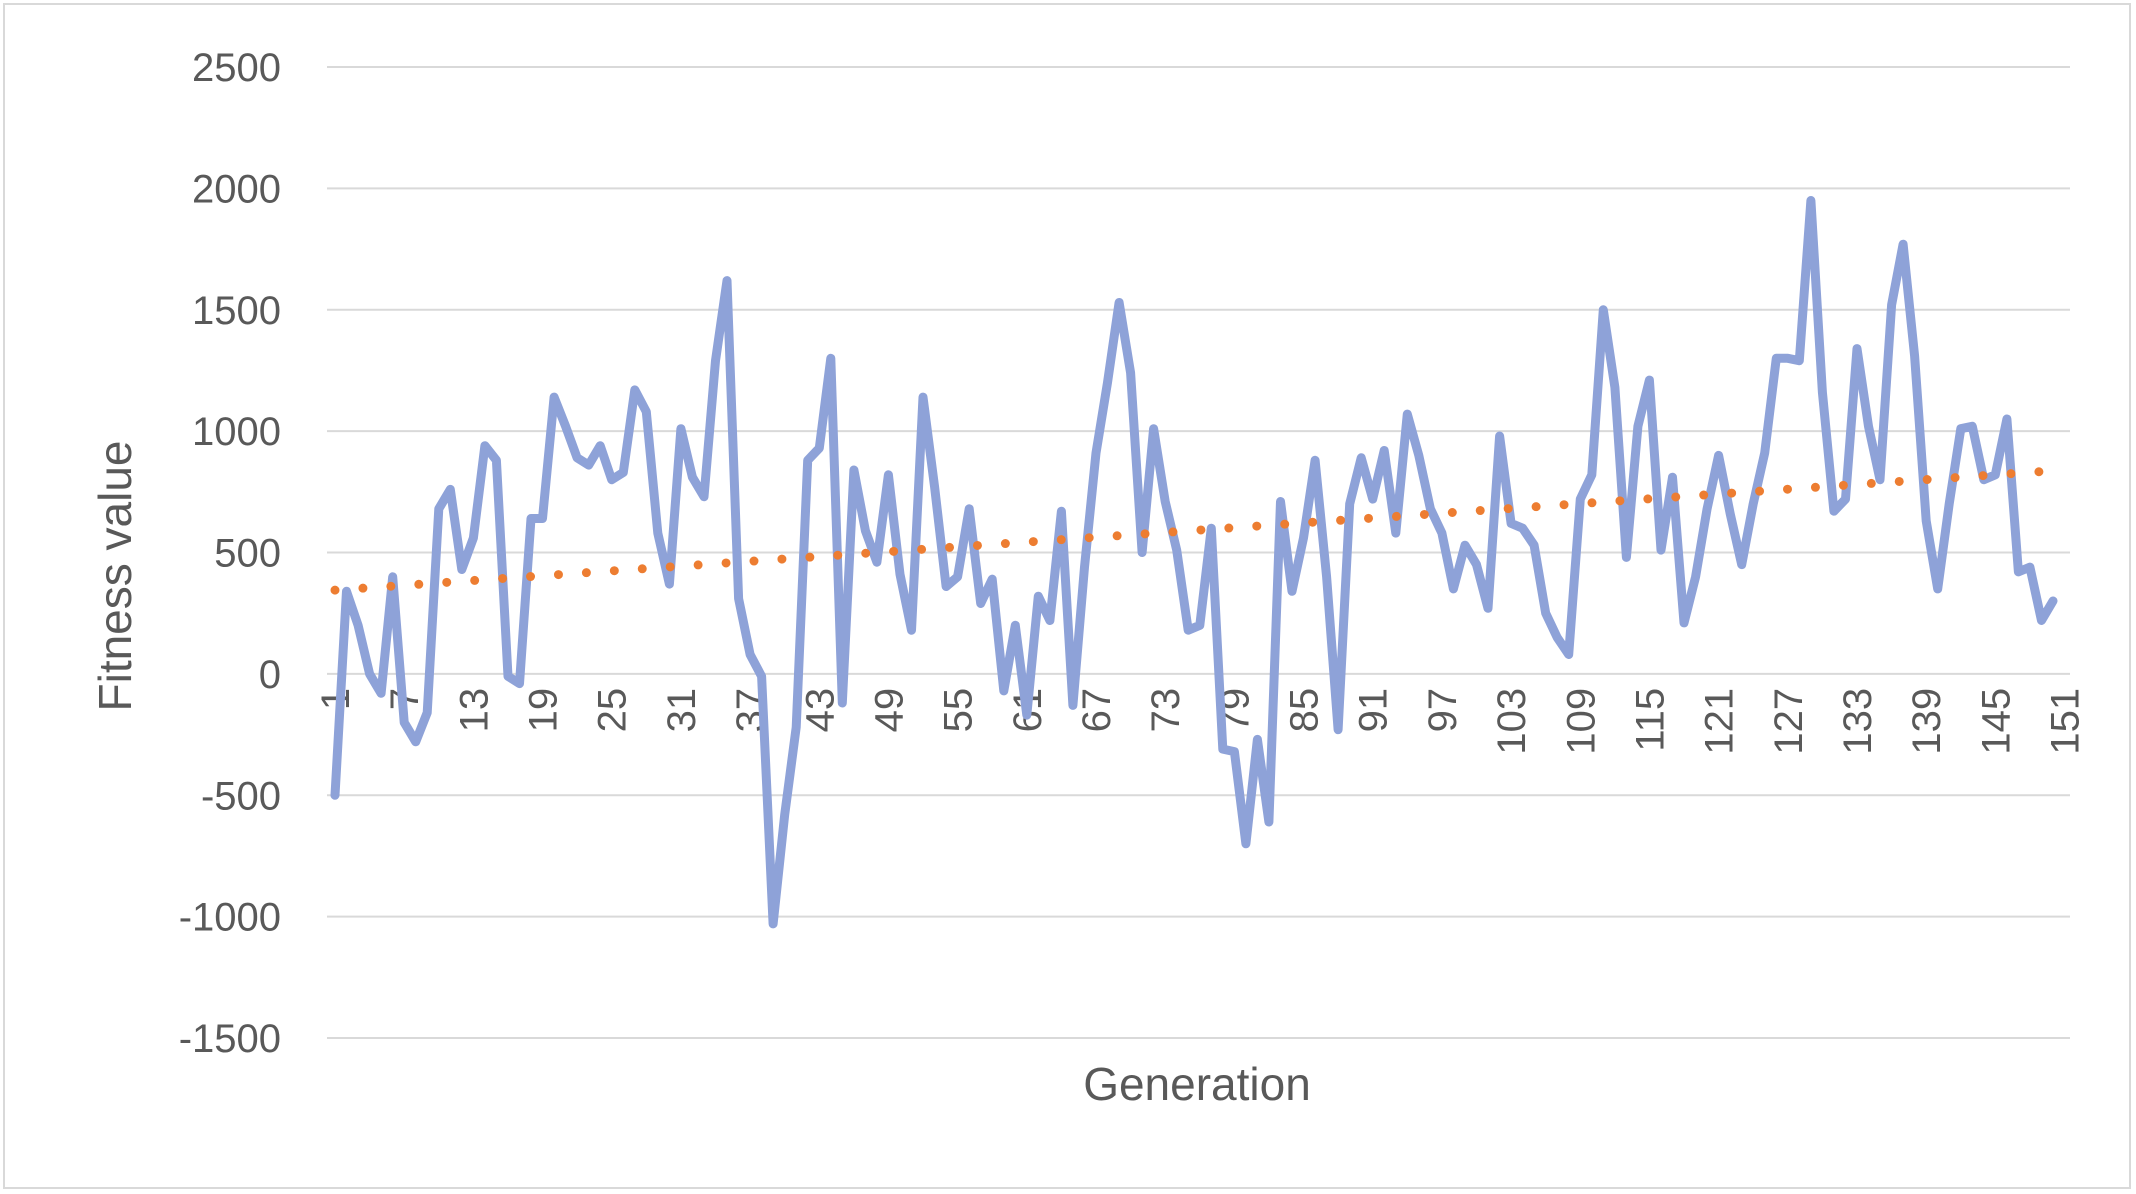 The width and height of the screenshot is (2136, 1194). Describe the element at coordinates (1512, 721) in the screenshot. I see `x-tick-label: 103` at that location.